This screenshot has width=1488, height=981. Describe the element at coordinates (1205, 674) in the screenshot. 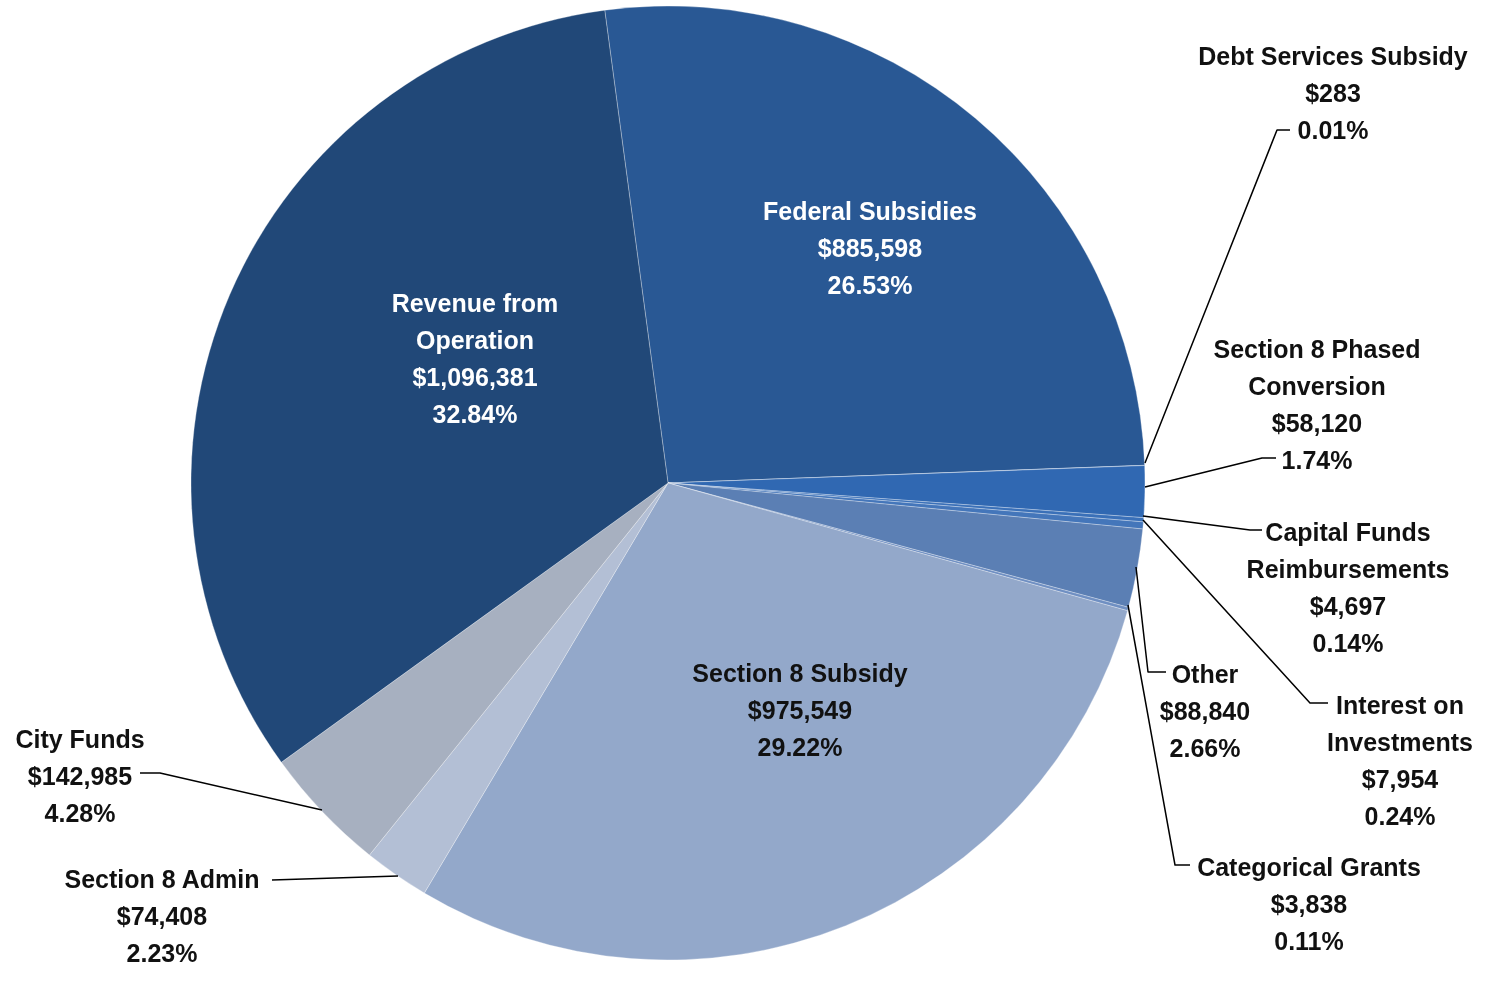

I see `slice-label: Other` at that location.